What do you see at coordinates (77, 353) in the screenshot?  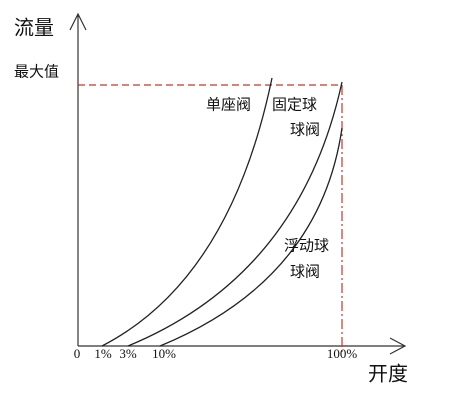 I see `x-tick-label: 0` at bounding box center [77, 353].